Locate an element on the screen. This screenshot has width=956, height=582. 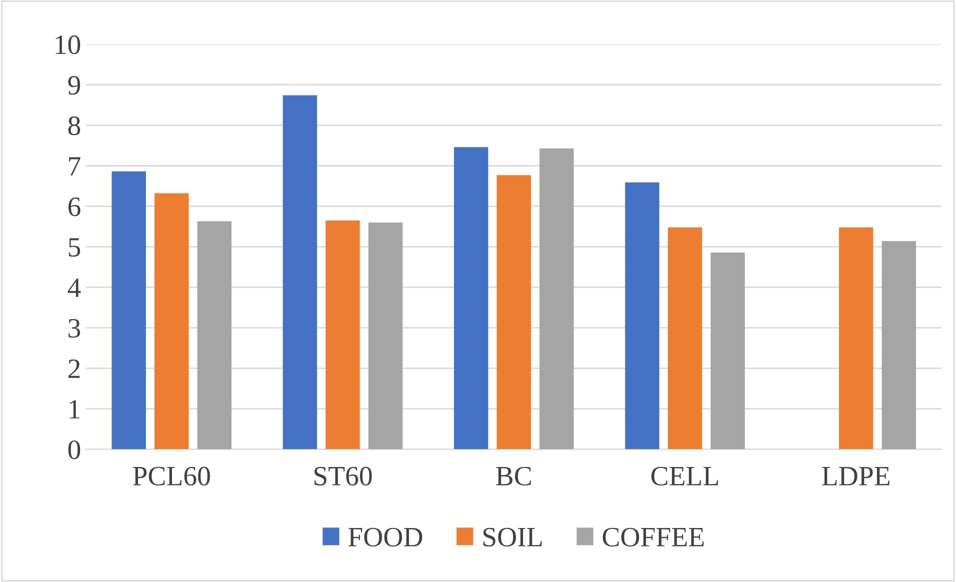
legend-label: SOIL is located at coordinates (512, 537).